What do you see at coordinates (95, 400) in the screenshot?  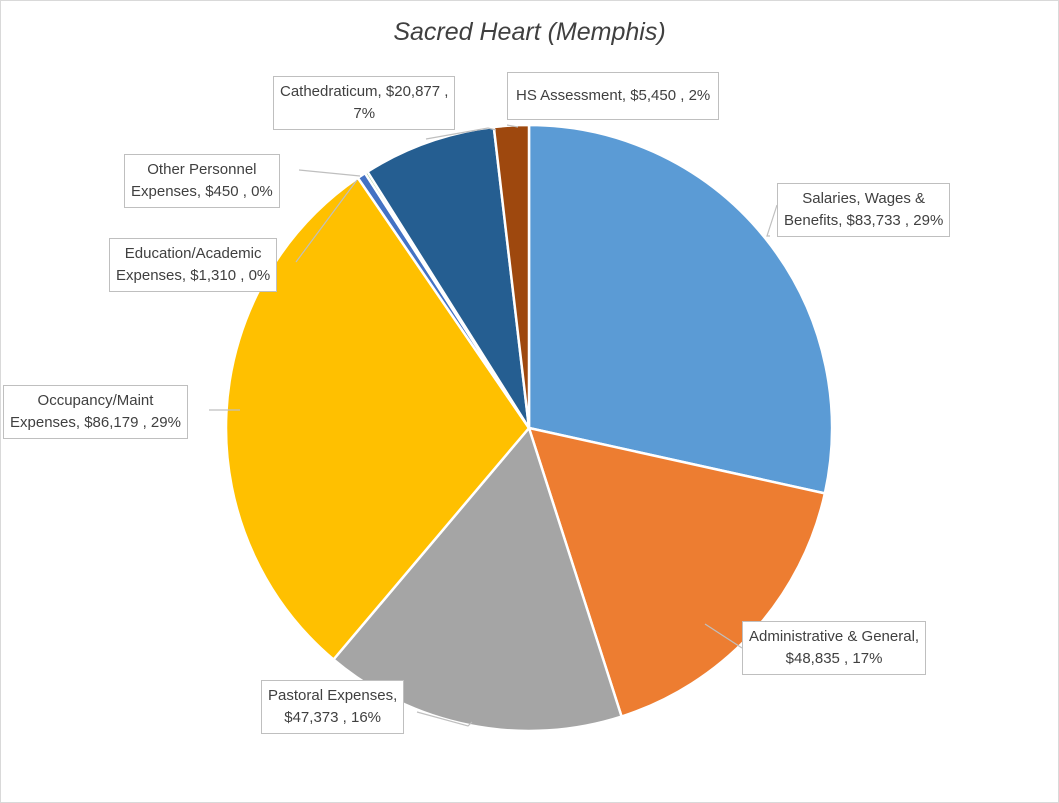 I see `data-label-line: Occupancy/Maint` at bounding box center [95, 400].